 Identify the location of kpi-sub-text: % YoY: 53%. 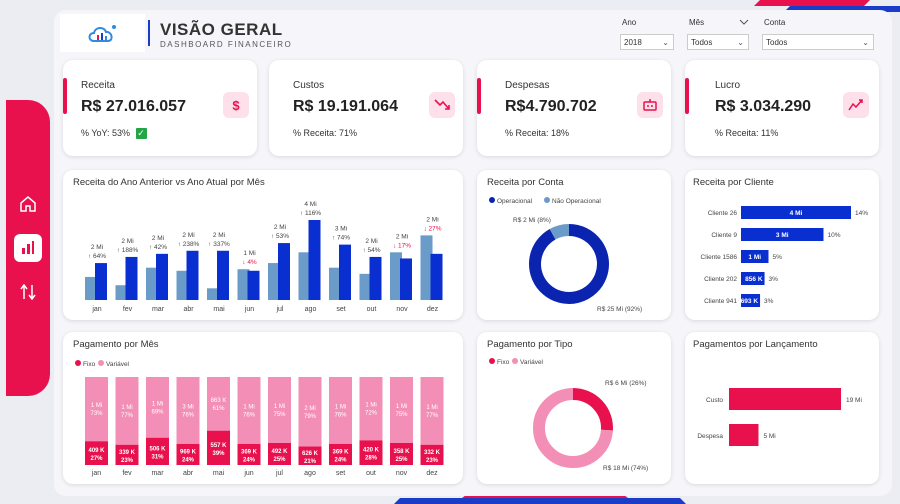
(106, 133).